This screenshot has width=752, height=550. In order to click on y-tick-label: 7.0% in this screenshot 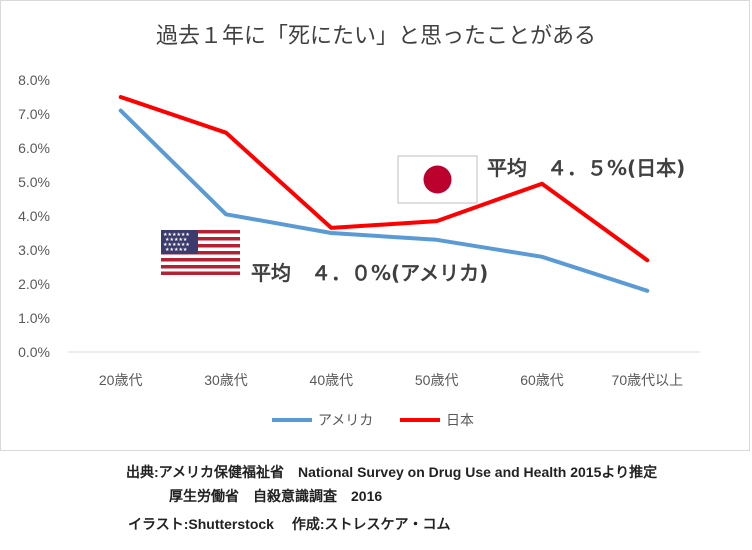, I will do `click(34, 114)`.